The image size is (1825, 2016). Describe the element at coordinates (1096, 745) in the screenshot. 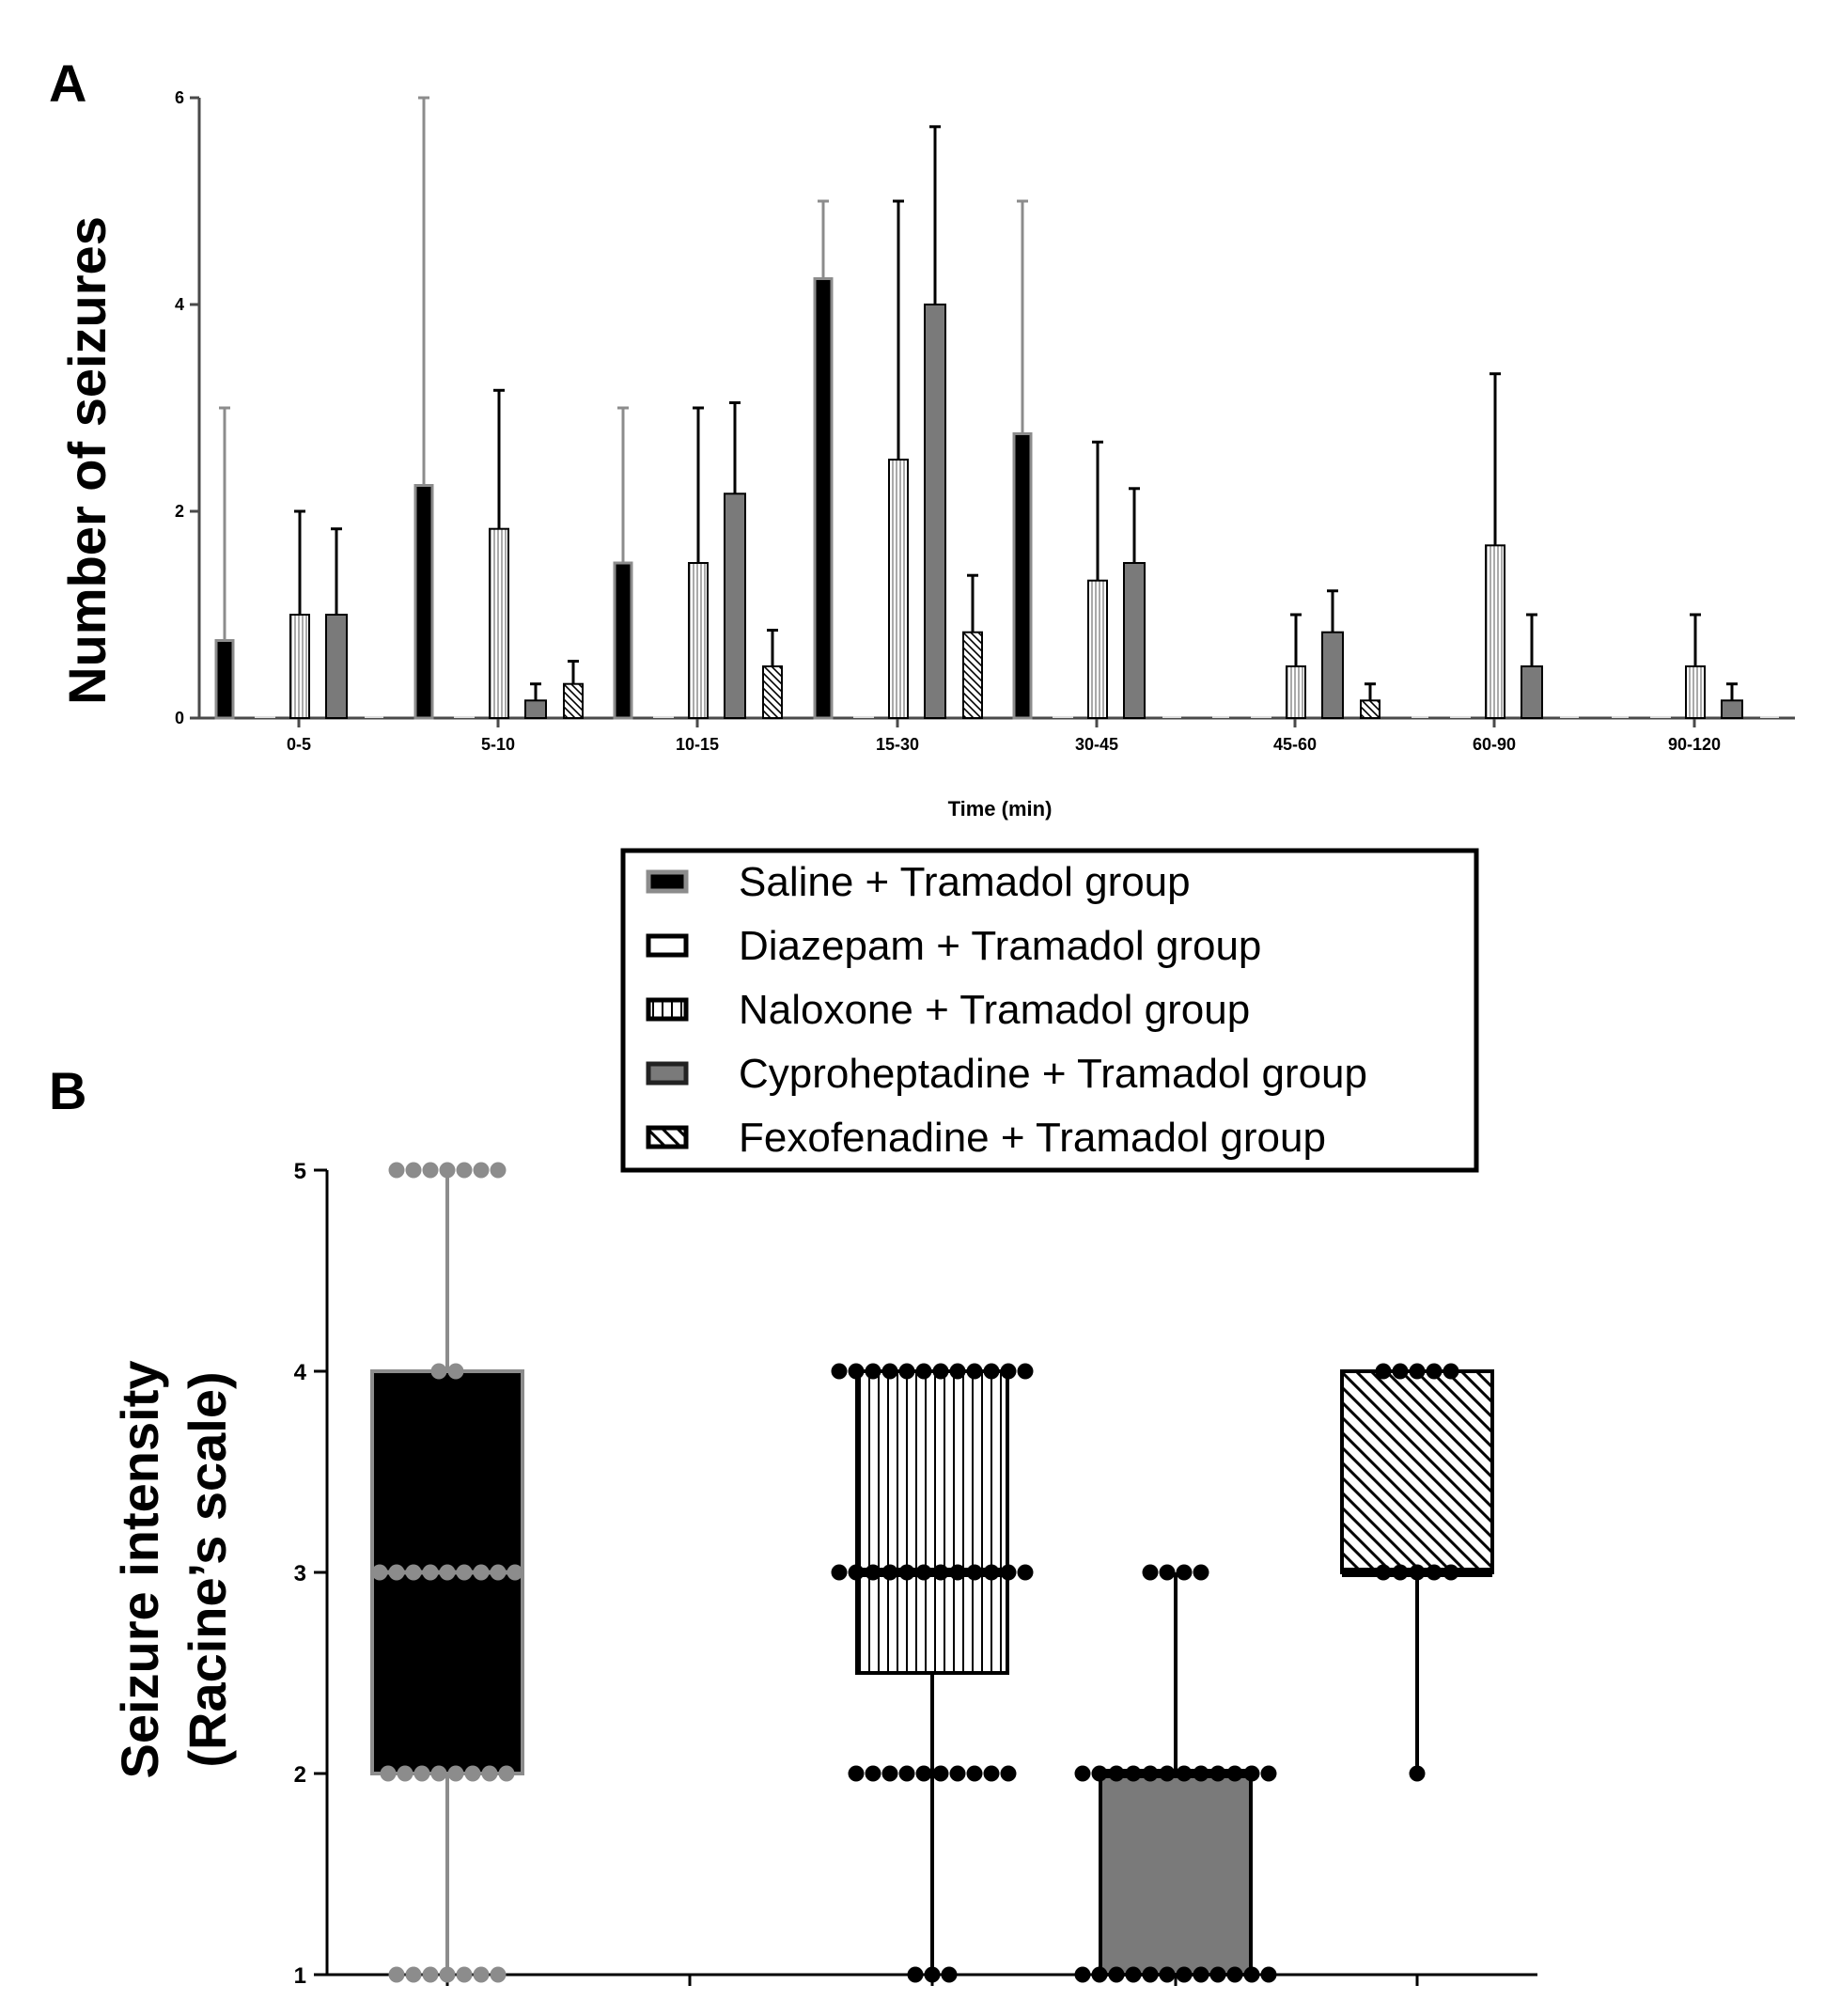

I see `panel-a-x-tick-label: 30-45` at that location.